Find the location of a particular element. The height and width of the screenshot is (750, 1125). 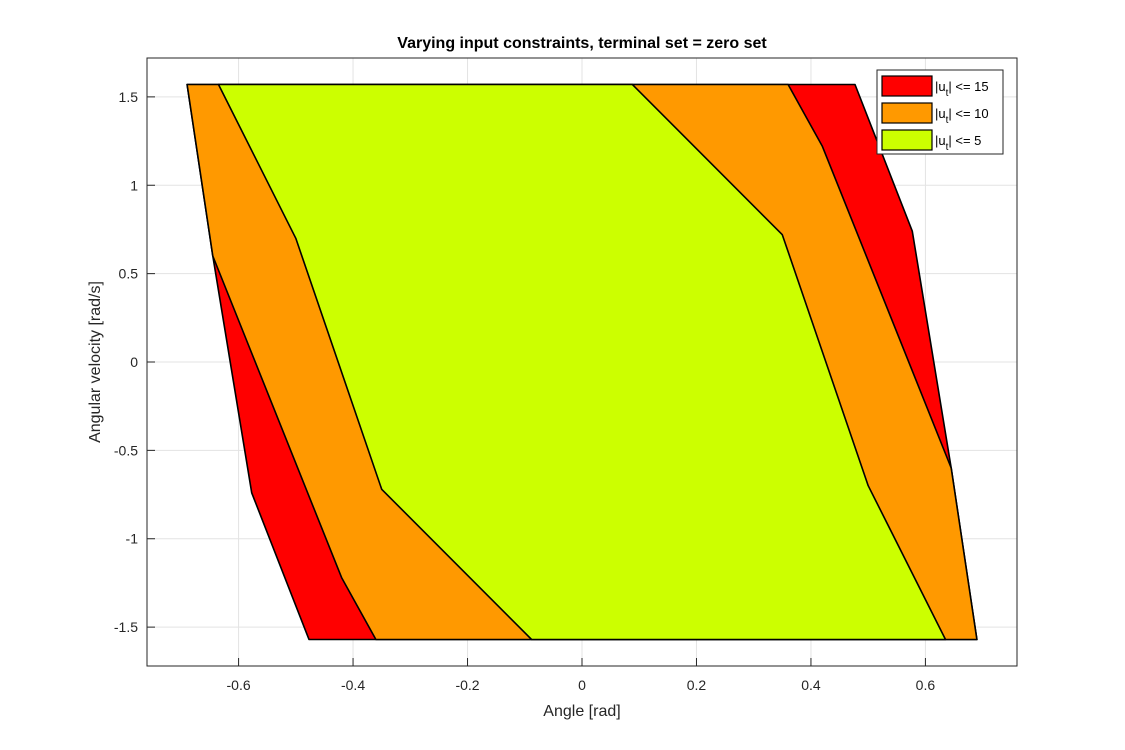

x-tick-label: -0.2 is located at coordinates (467, 685).